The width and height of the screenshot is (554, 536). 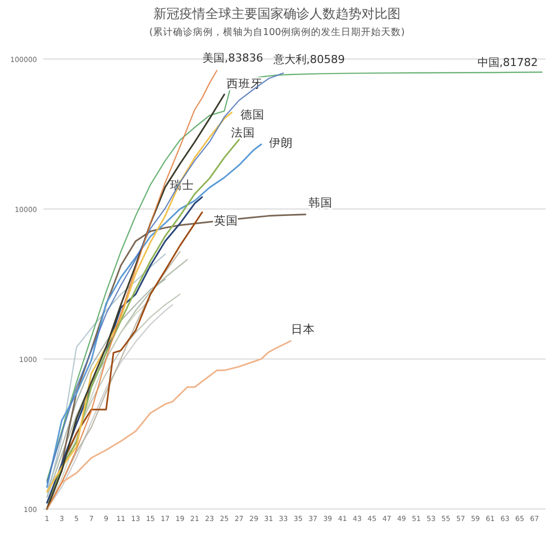 I want to click on series-label: 日本, so click(x=302, y=329).